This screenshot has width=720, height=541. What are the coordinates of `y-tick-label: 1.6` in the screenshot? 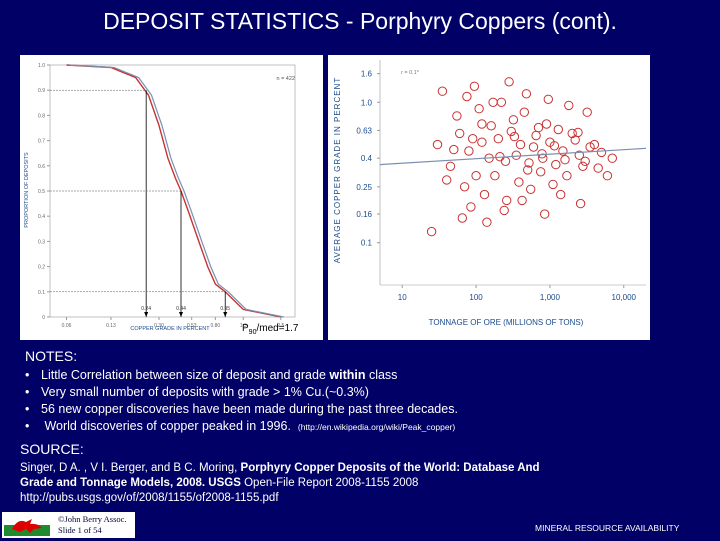 It's located at (367, 74).